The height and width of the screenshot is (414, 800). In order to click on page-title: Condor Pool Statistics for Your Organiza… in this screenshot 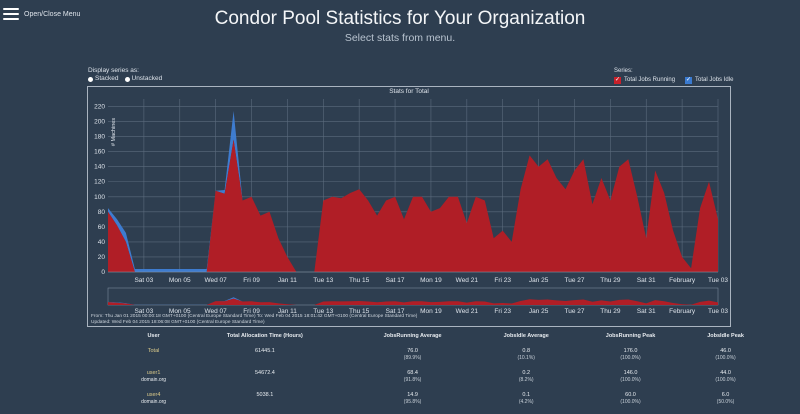, I will do `click(400, 18)`.